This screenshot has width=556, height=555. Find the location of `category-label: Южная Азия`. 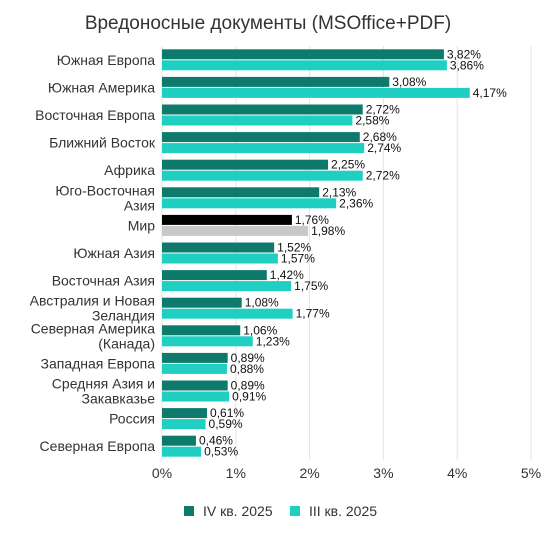

category-label: Южная Азия is located at coordinates (114, 253).